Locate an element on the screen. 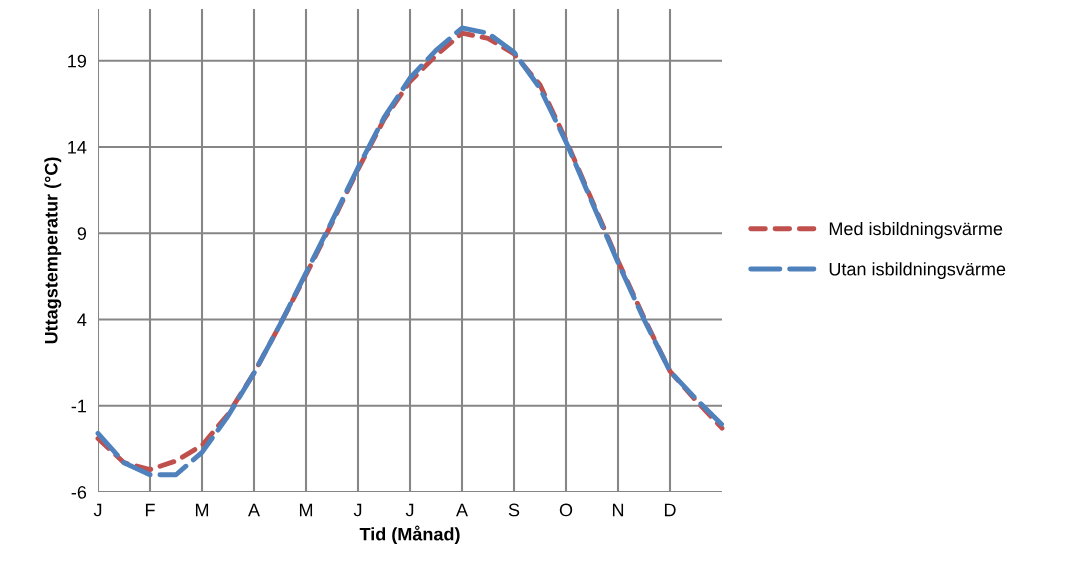  y-tick-label: -1 is located at coordinates (79, 406).